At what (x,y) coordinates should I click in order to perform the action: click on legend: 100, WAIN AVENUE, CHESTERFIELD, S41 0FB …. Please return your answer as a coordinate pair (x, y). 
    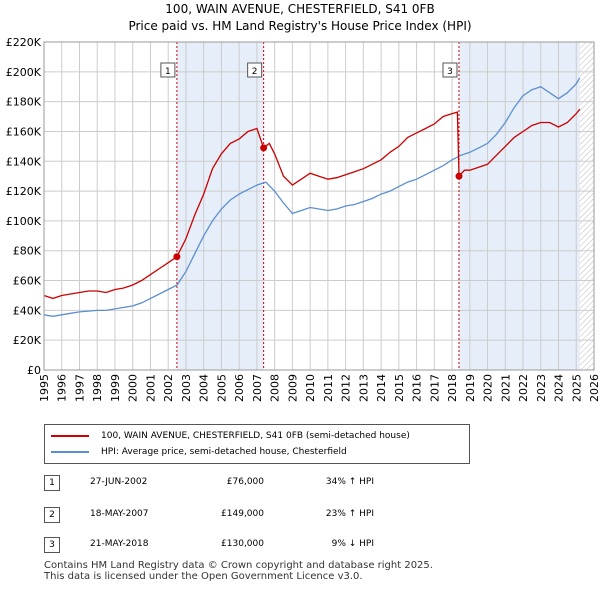
    Looking at the image, I should click on (257, 444).